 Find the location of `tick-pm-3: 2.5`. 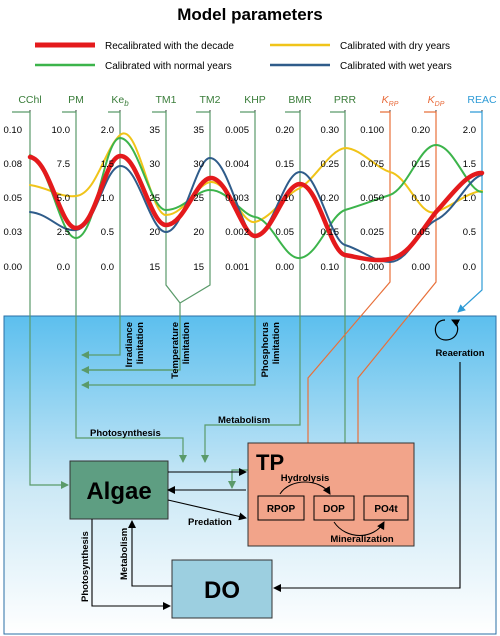

tick-pm-3: 2.5 is located at coordinates (63, 232).